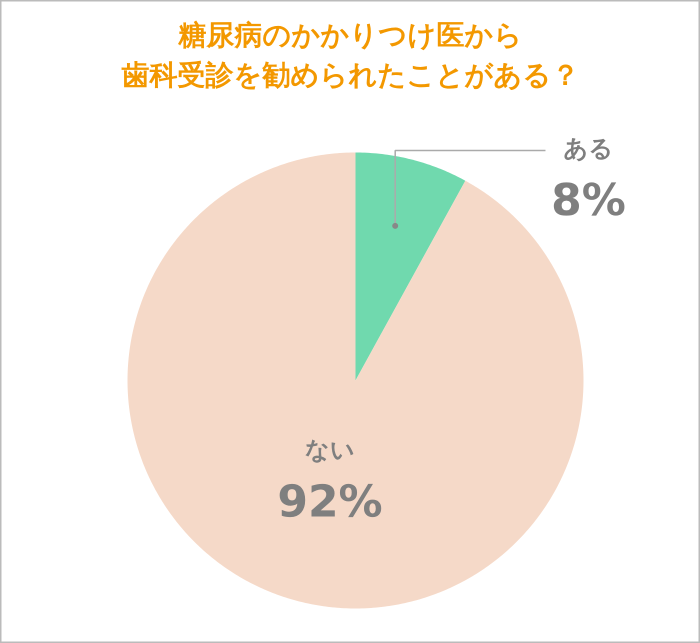 This screenshot has width=700, height=643. I want to click on data-label: 92%, so click(330, 502).